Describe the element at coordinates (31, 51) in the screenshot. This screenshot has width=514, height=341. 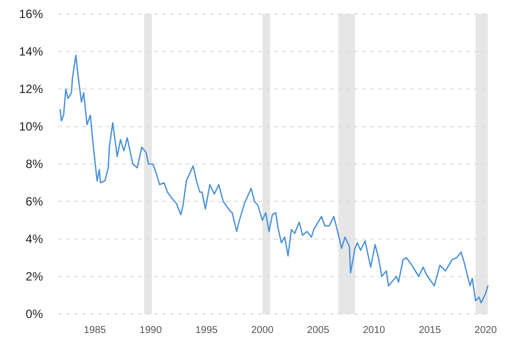
I see `y-tick-label: 14%` at that location.